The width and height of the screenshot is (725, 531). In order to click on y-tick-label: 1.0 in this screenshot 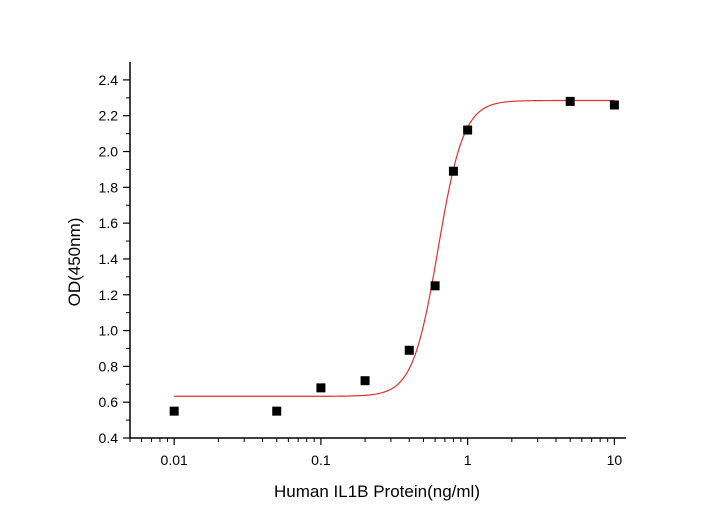, I will do `click(109, 331)`.